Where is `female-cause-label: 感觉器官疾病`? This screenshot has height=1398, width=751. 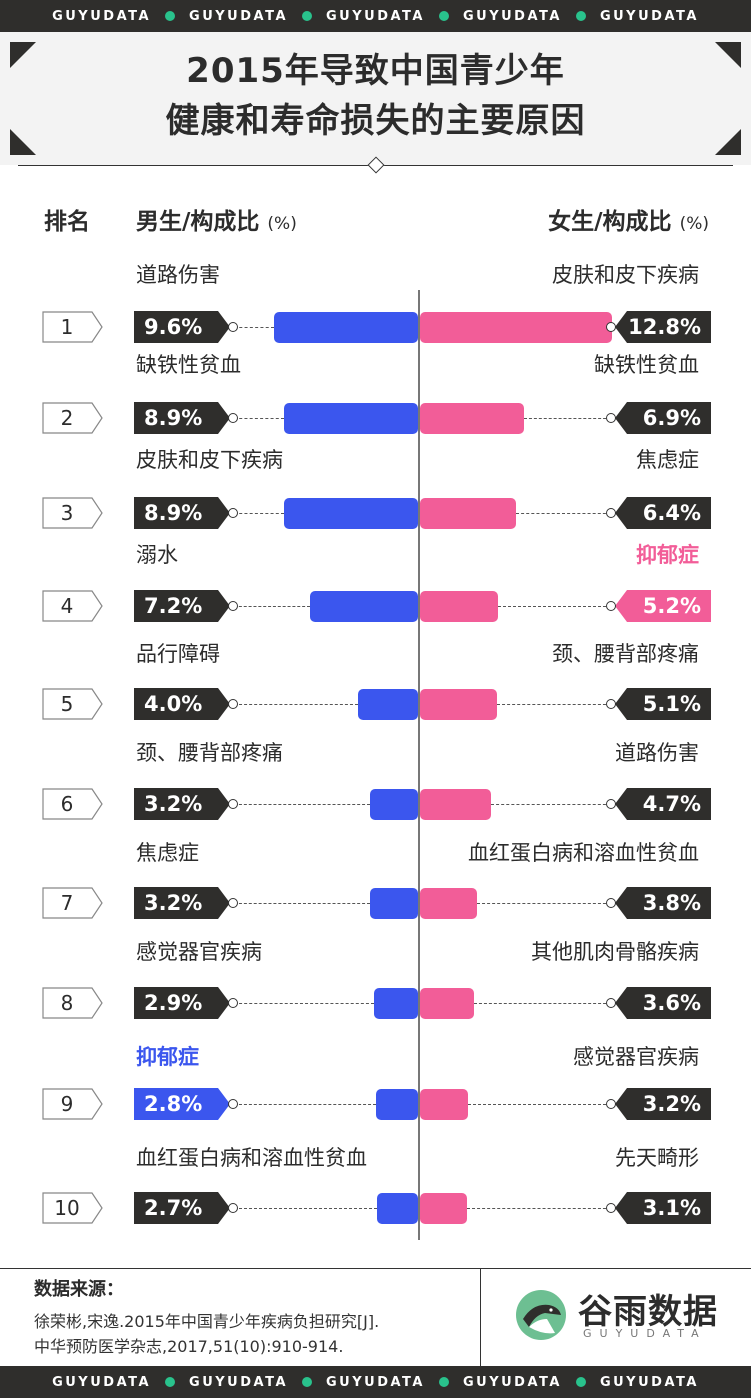 female-cause-label: 感觉器官疾病 is located at coordinates (636, 1057).